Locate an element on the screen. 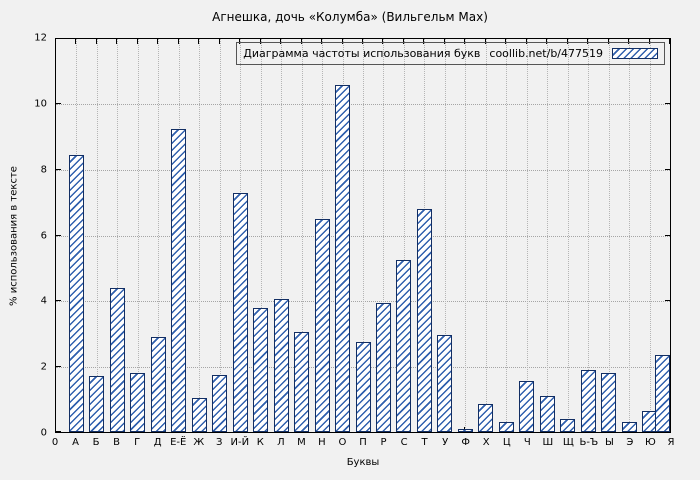 The width and height of the screenshot is (700, 480). x-tick-label: Х is located at coordinates (486, 442).